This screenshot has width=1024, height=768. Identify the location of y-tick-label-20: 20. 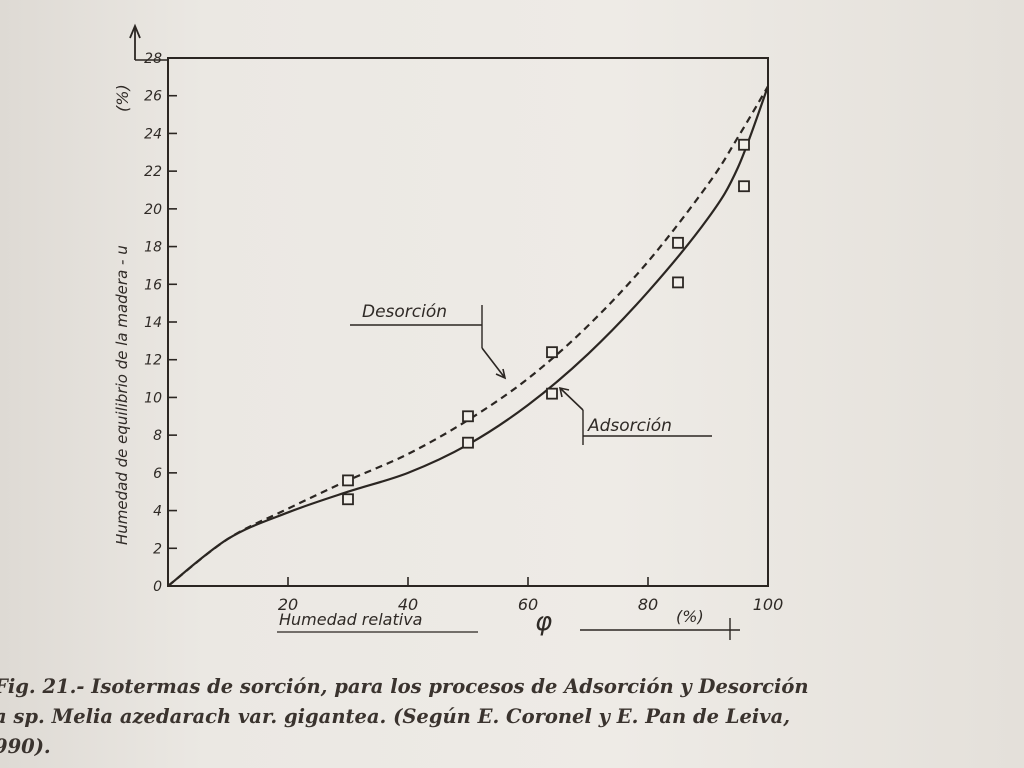
(153, 210).